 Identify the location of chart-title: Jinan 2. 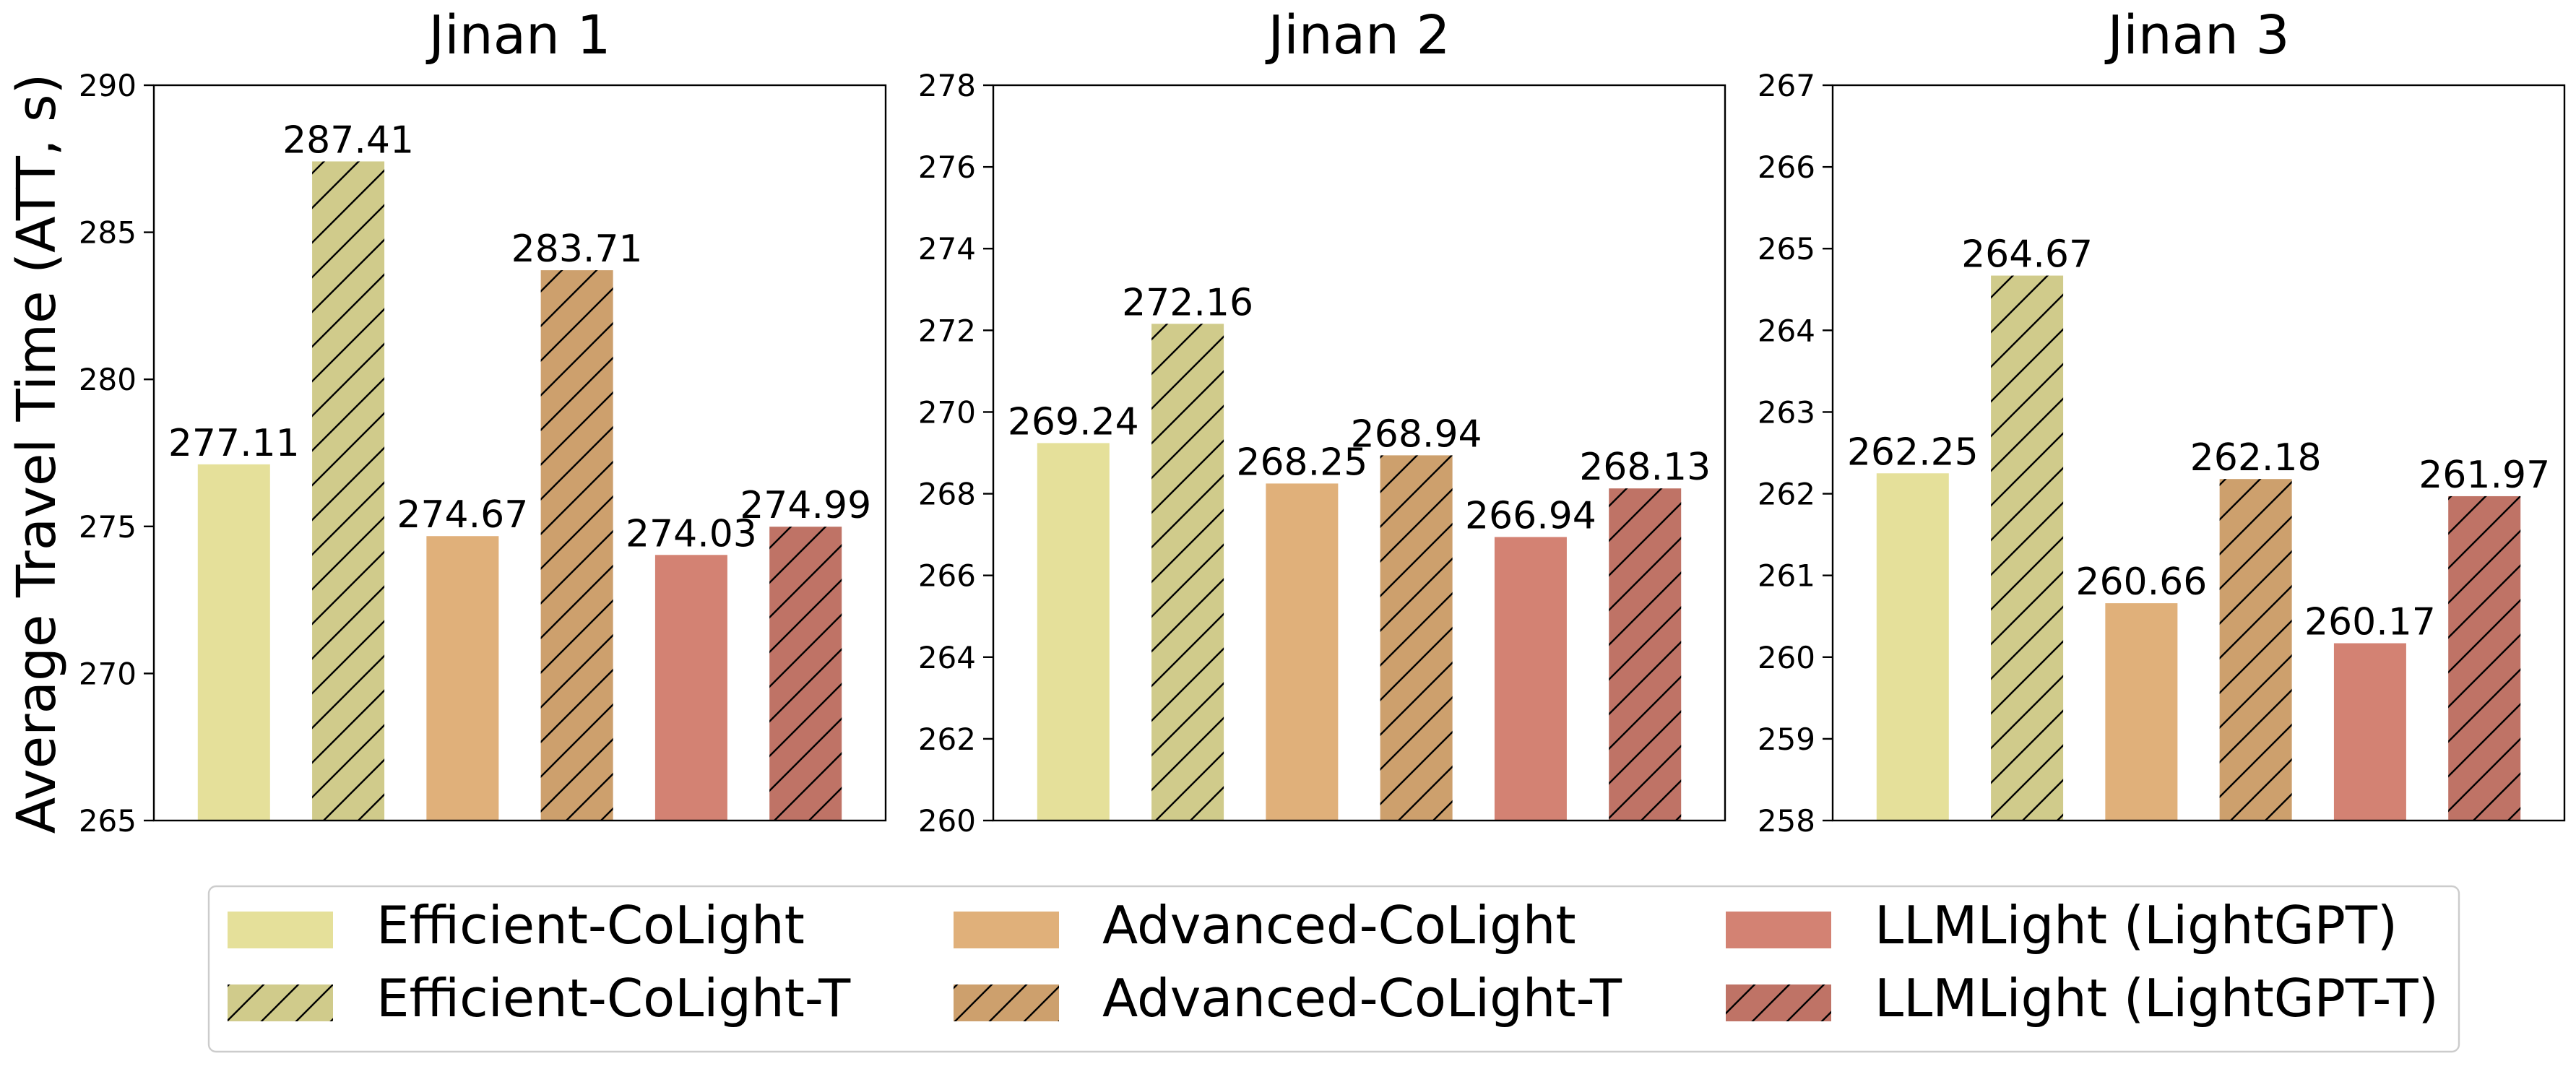
(1357, 35).